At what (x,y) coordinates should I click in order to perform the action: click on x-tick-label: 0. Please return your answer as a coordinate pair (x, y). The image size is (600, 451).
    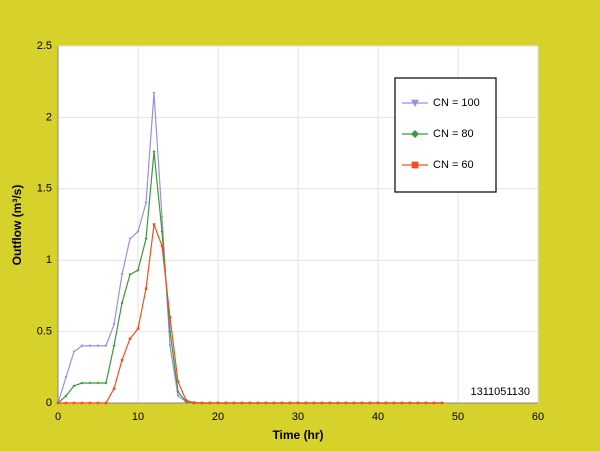
    Looking at the image, I should click on (58, 417).